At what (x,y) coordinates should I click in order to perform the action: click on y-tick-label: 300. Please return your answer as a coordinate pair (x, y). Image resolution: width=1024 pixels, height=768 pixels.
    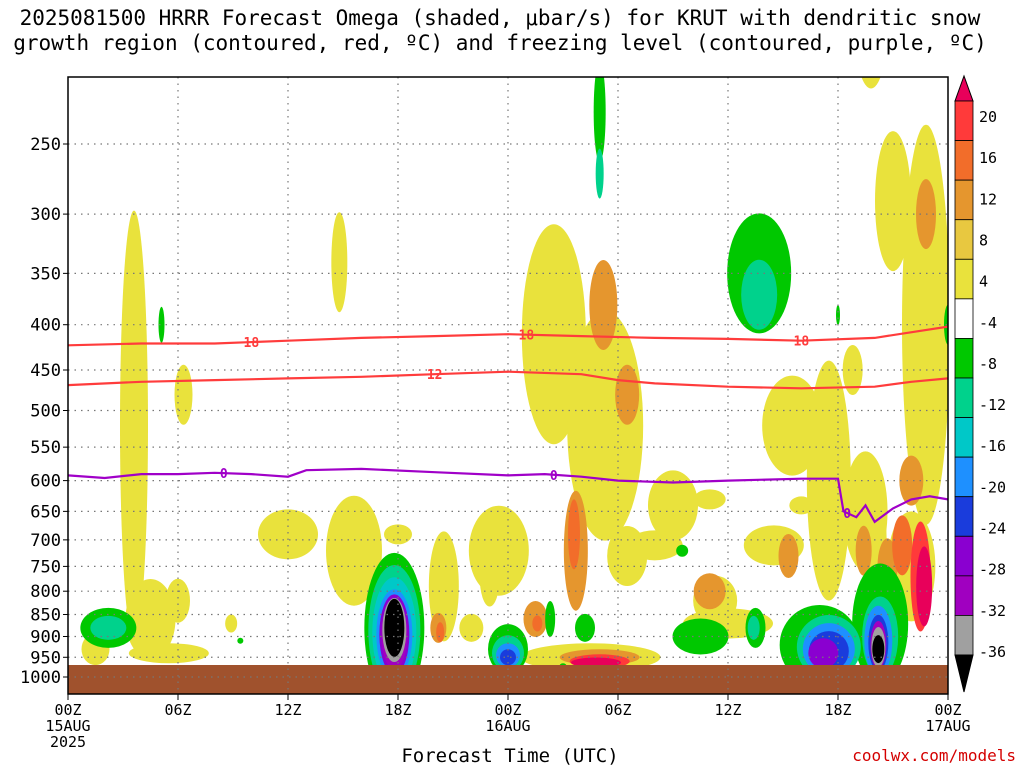
    Looking at the image, I should click on (45, 215).